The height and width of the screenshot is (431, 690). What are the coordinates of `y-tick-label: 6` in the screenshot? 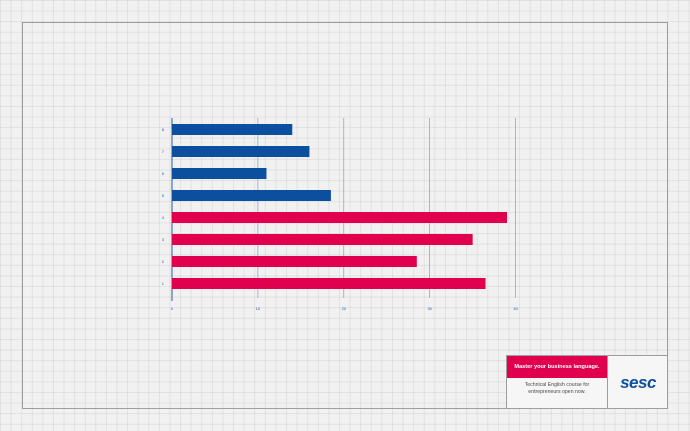 It's located at (163, 173).